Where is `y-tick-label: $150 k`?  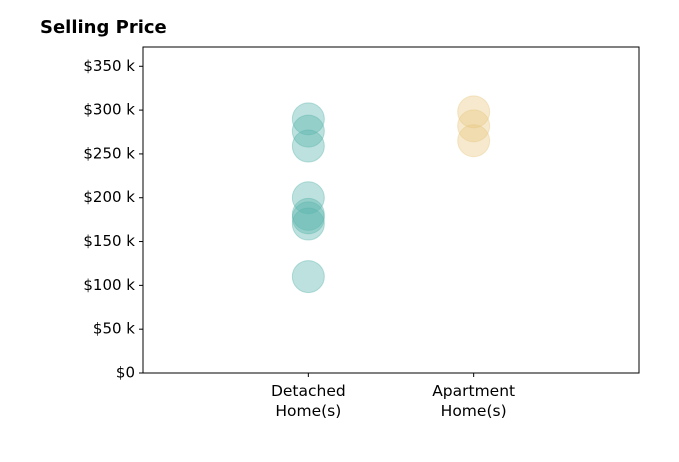
y-tick-label: $150 k is located at coordinates (109, 241).